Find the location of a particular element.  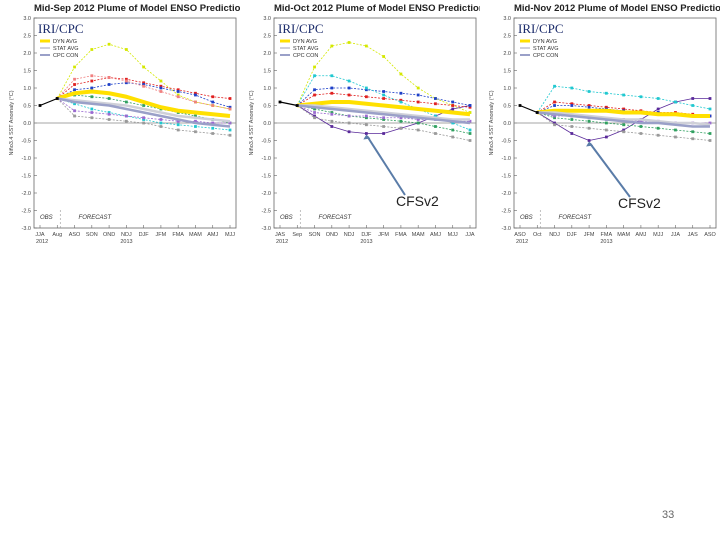

y-tick-label: -0.5 is located at coordinates (506, 142).